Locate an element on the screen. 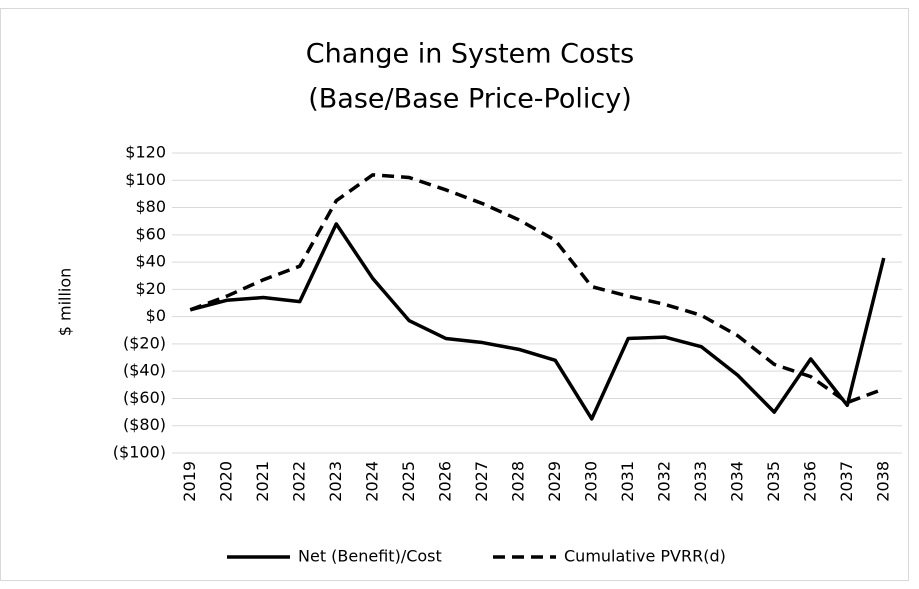 This screenshot has width=919, height=589. x-tick-label: 2023 is located at coordinates (335, 481).